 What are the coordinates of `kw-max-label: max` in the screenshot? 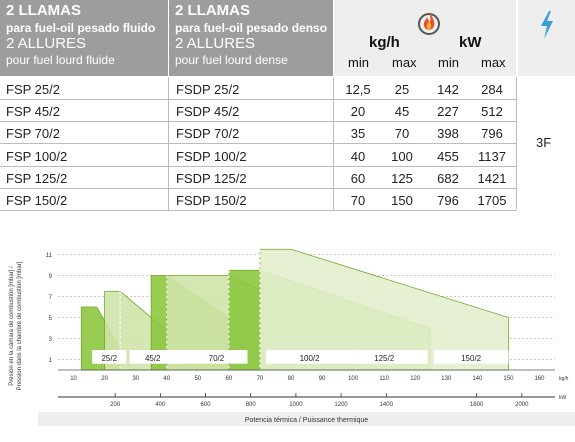 It's located at (493, 62).